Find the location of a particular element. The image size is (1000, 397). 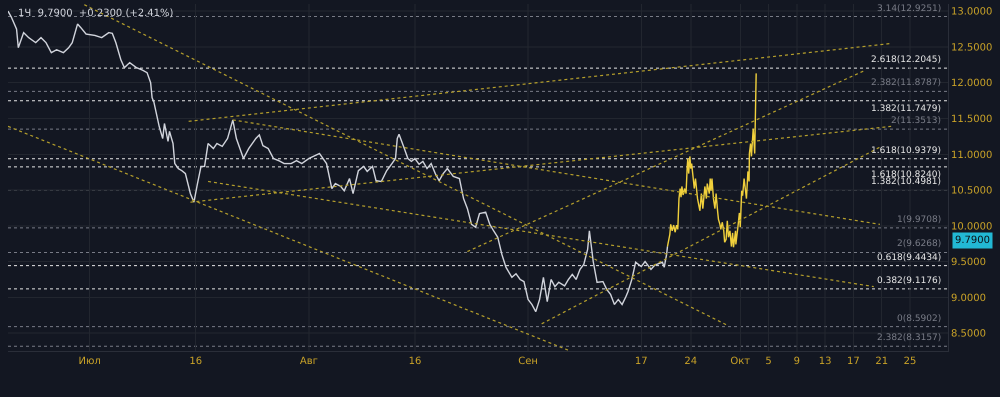

text: 9.7900 is located at coordinates (972, 240).